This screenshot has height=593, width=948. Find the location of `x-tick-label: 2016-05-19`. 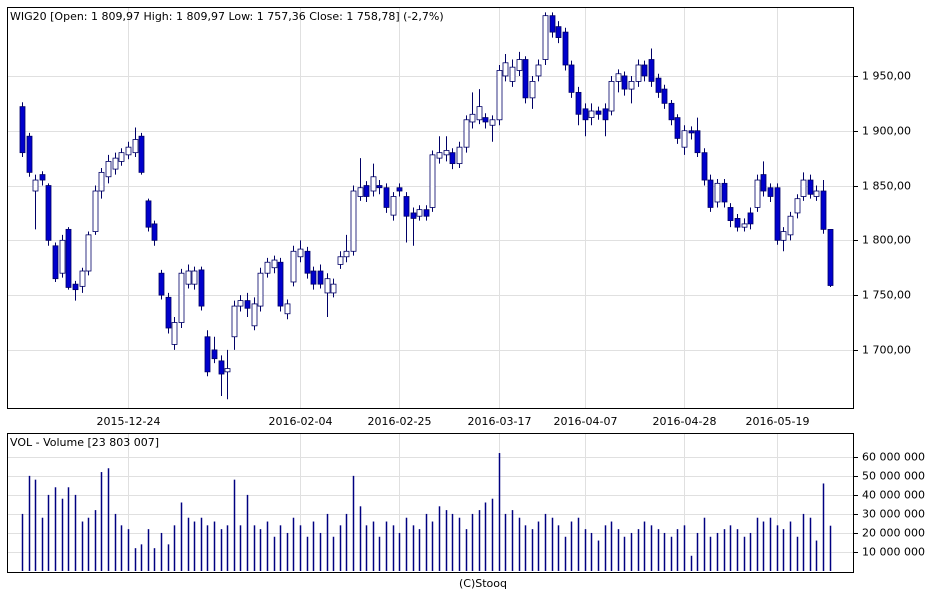

x-tick-label: 2016-05-19 is located at coordinates (778, 421).